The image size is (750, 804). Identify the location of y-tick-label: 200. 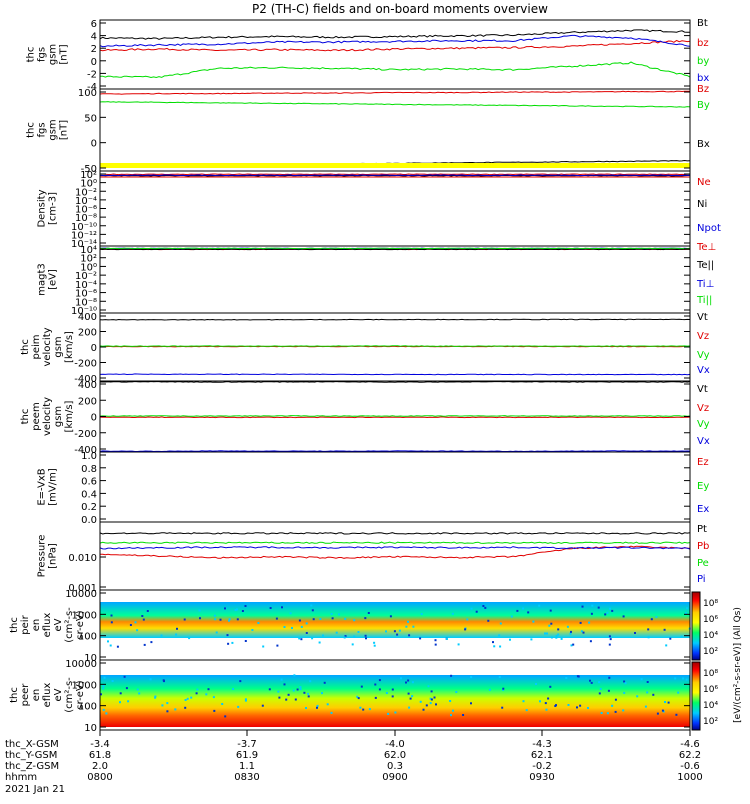
(87, 401).